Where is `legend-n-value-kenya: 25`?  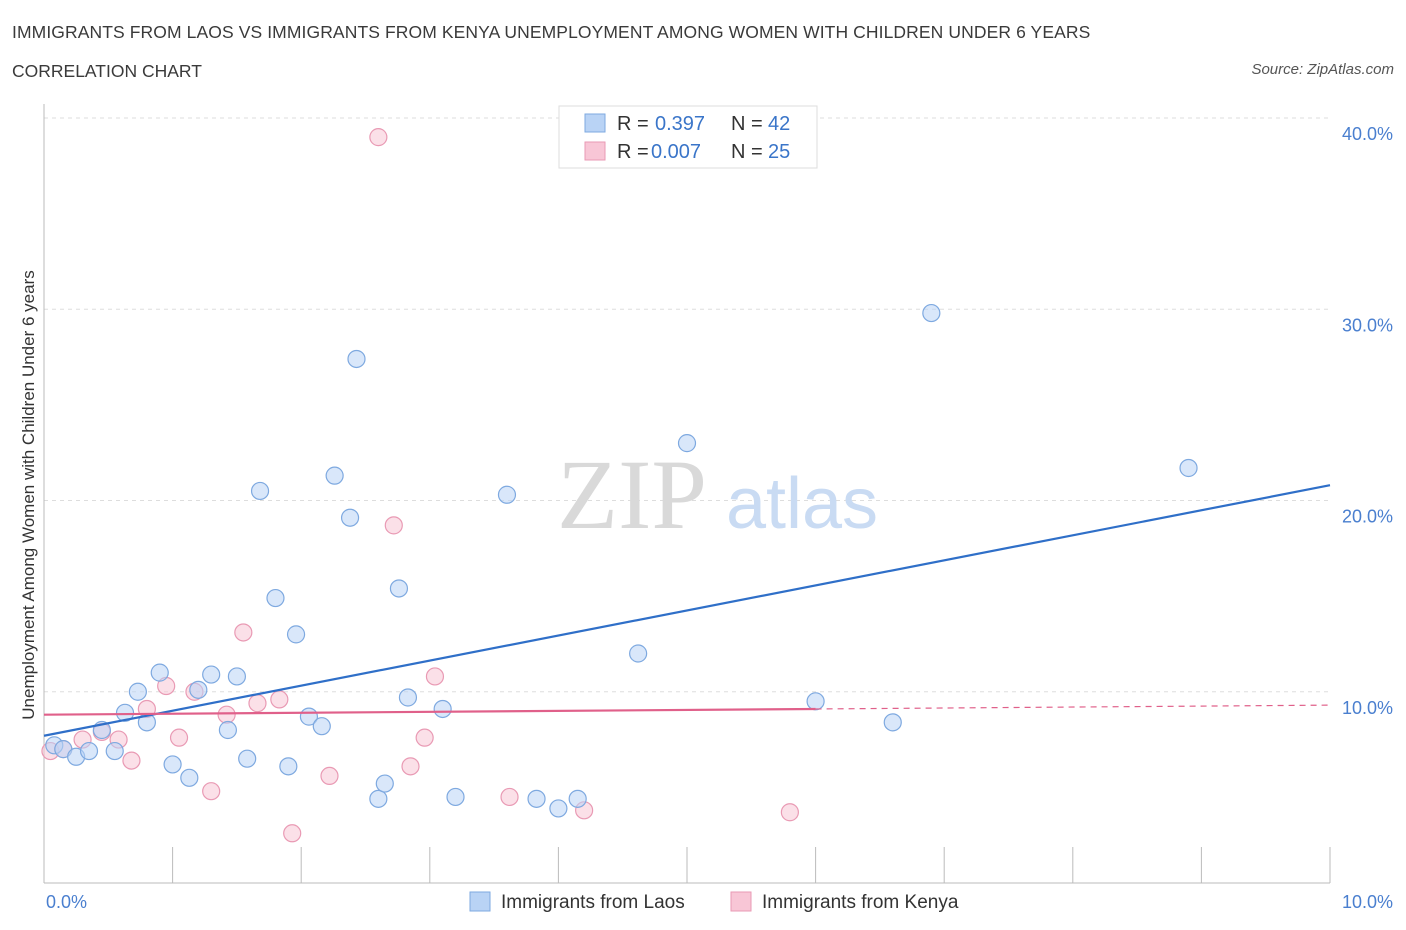
legend-n-value-kenya: 25 is located at coordinates (779, 152).